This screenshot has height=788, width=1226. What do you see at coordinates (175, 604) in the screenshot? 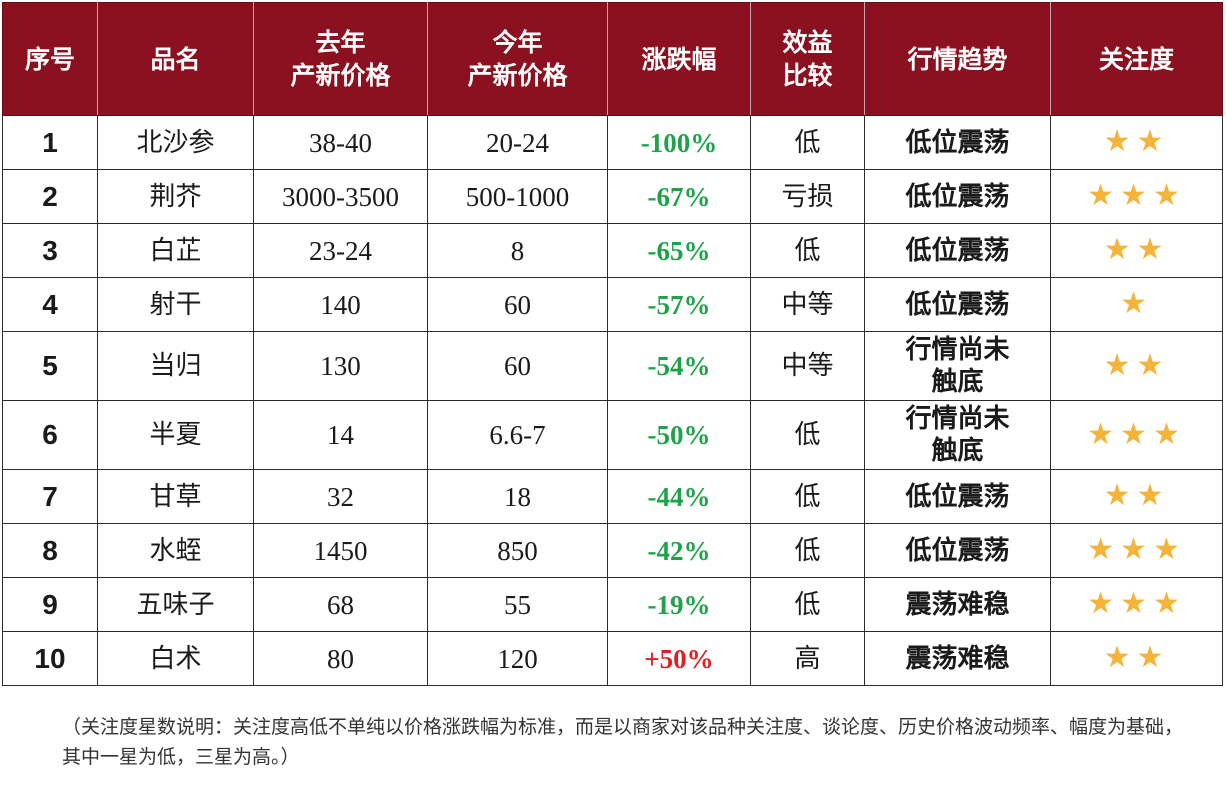
I see `product-name: 五味子` at bounding box center [175, 604].